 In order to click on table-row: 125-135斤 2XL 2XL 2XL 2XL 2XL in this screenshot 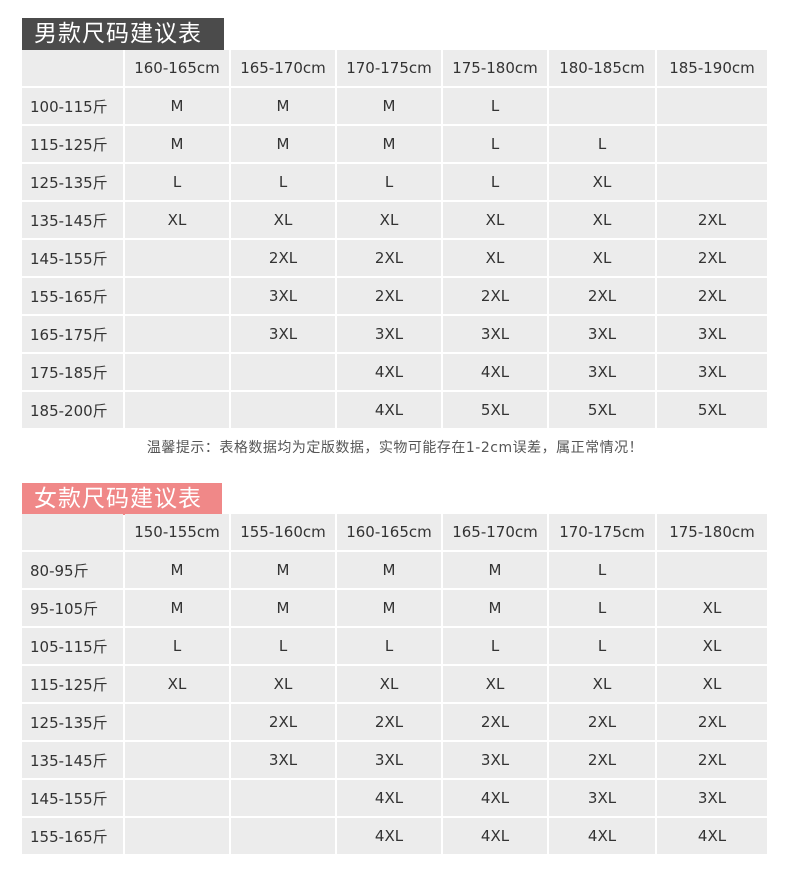, I will do `click(394, 722)`.